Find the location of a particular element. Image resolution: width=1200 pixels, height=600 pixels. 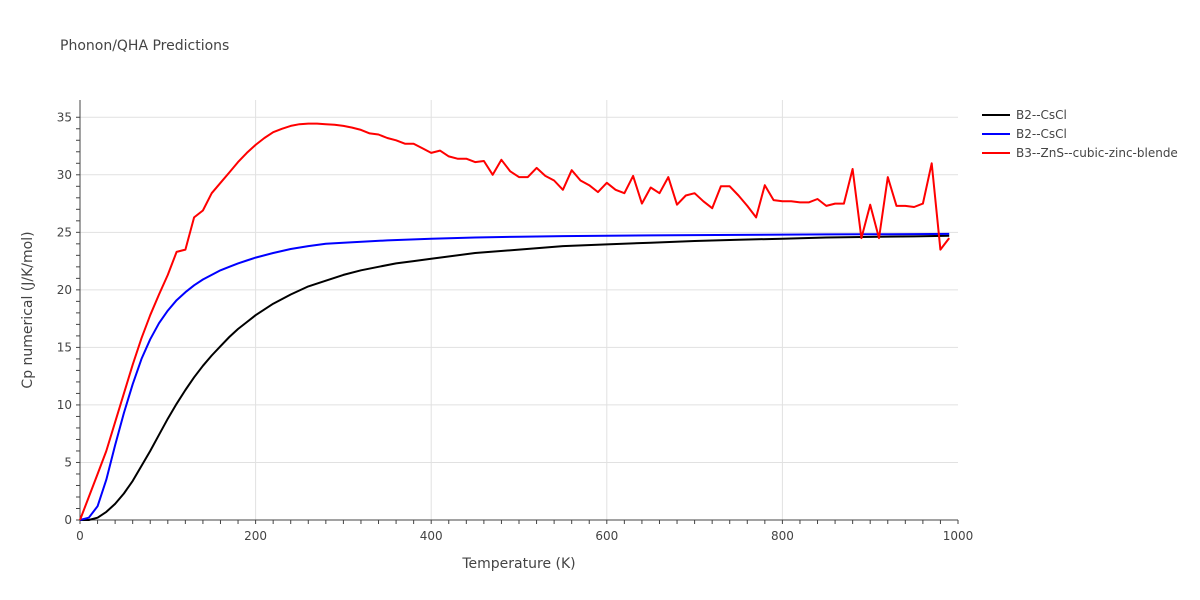

x-tick-label: 1000 is located at coordinates (958, 536).